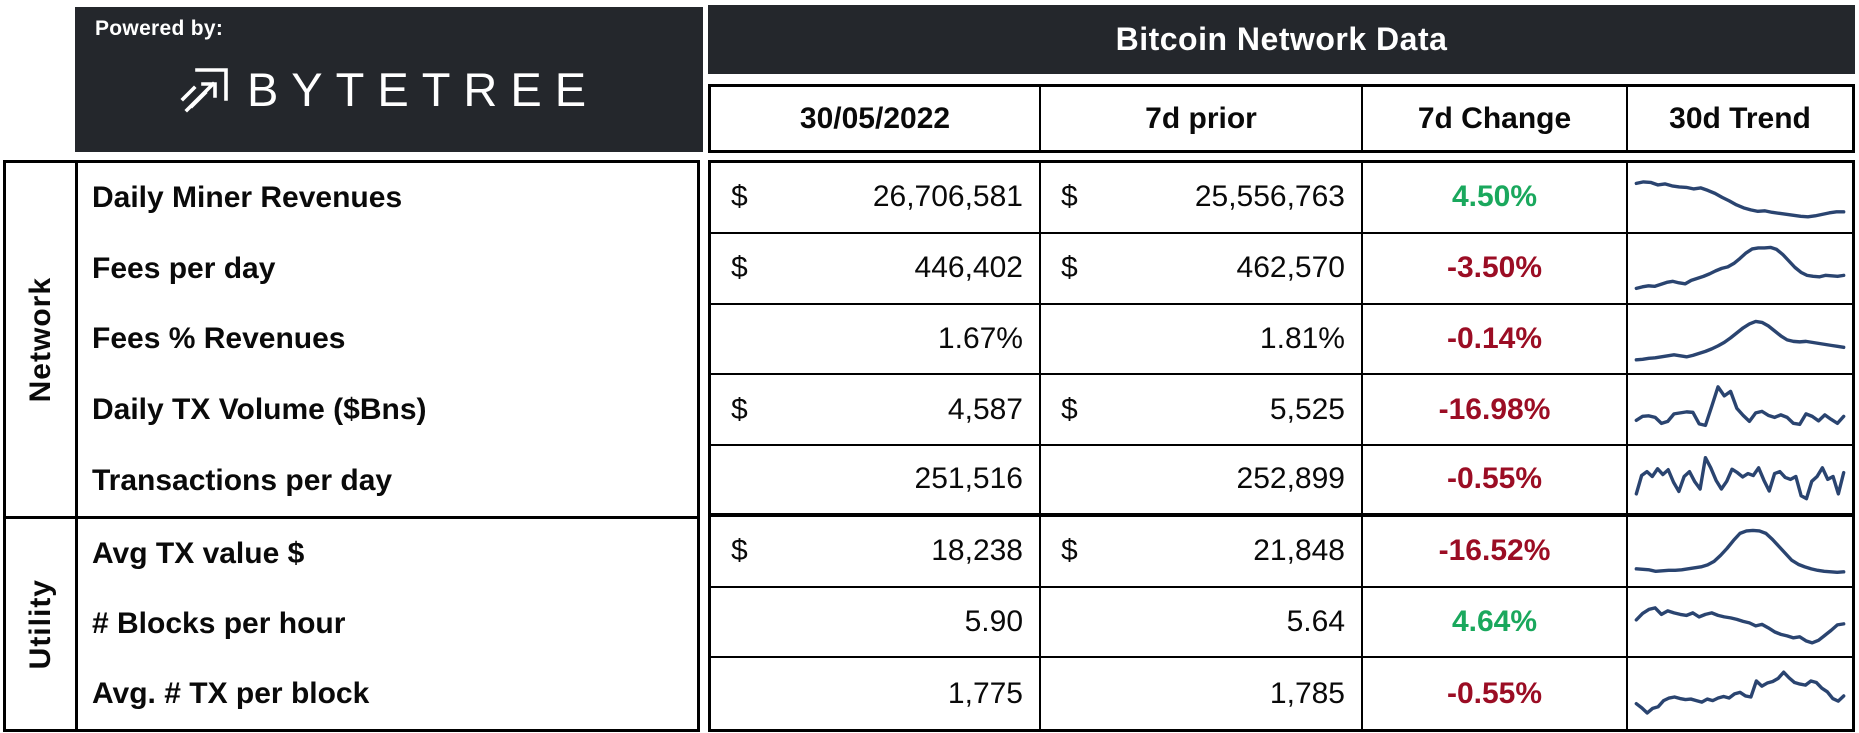 The height and width of the screenshot is (733, 1859). Describe the element at coordinates (1202, 118) in the screenshot. I see `column-header-7d-prior: 7d prior` at that location.